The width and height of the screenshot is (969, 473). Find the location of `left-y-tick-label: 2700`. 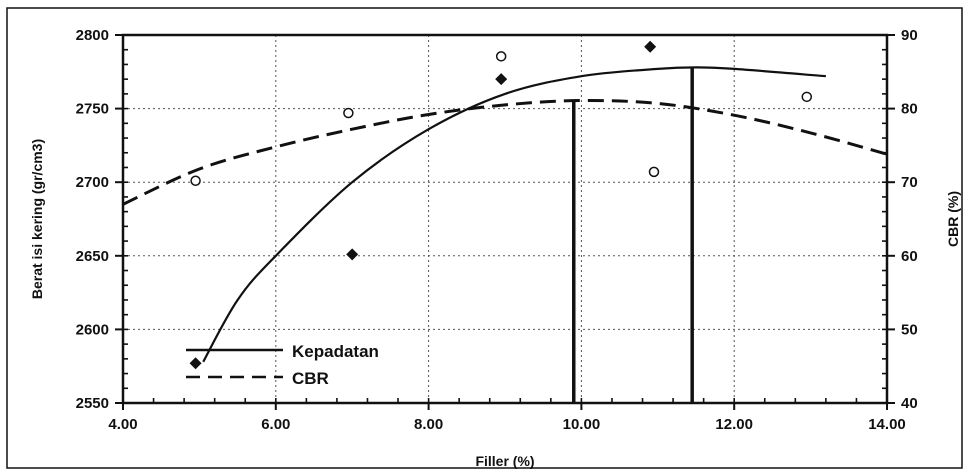

left-y-tick-label: 2700 is located at coordinates (92, 182).